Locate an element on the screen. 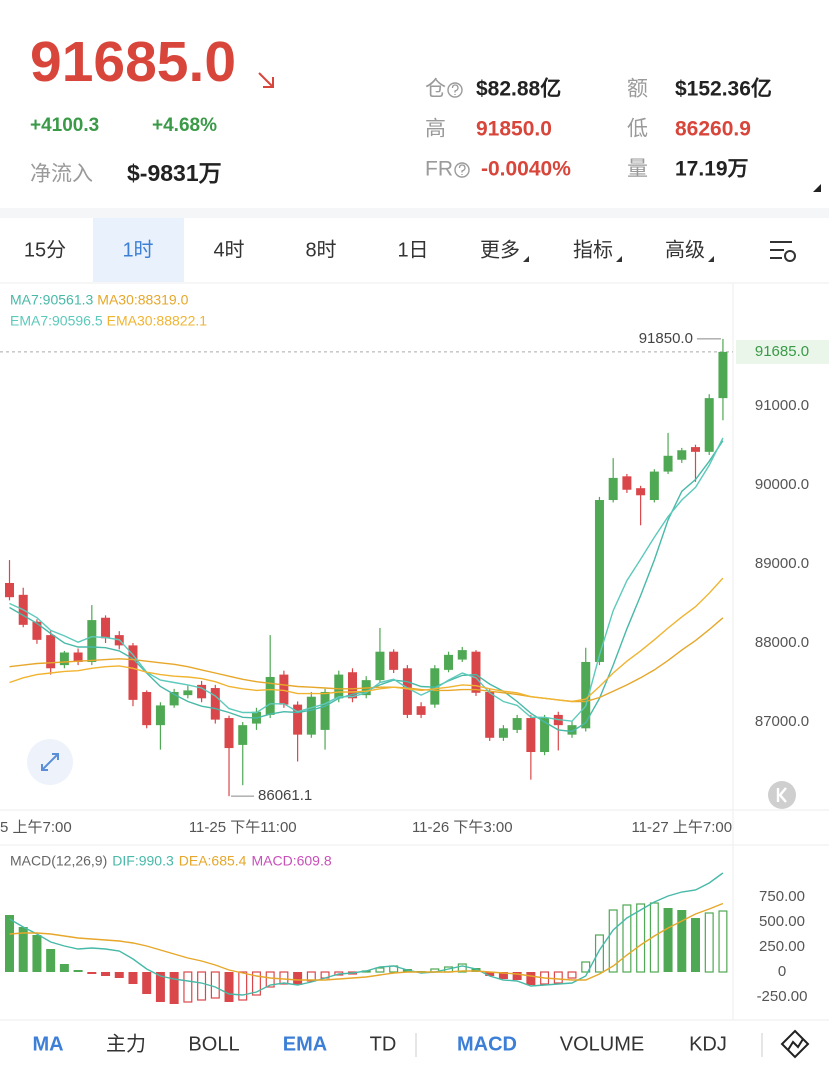 The image size is (829, 1069). tab: 更多 is located at coordinates (500, 249).